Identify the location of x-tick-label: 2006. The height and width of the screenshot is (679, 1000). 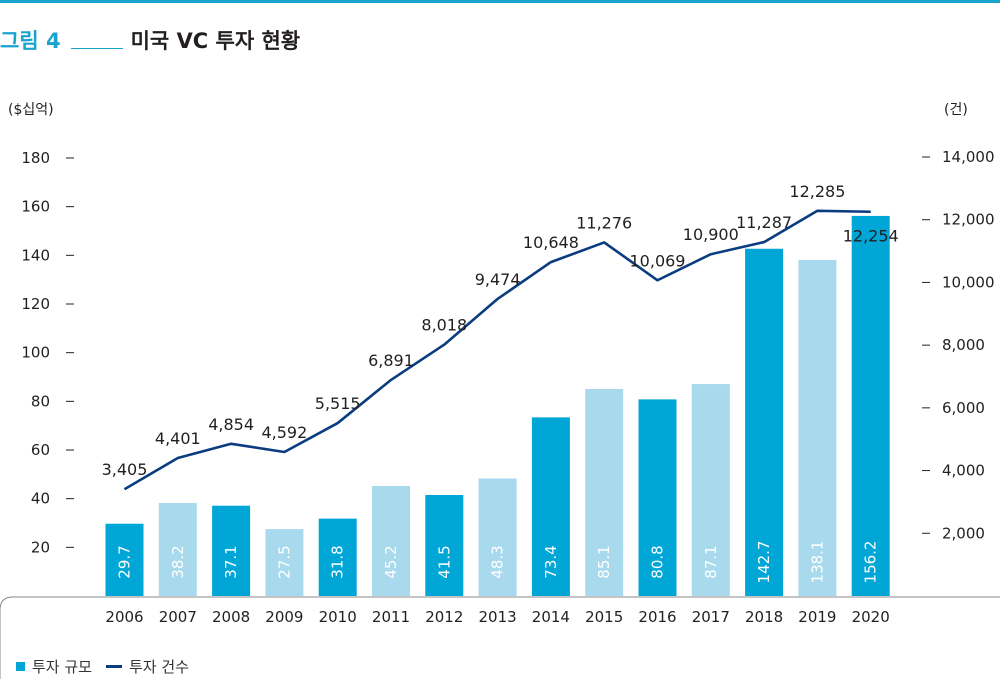
(124, 617).